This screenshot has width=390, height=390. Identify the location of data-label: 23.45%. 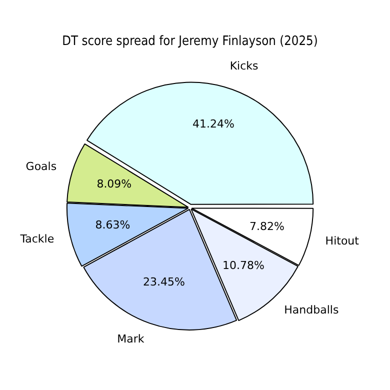
(164, 282).